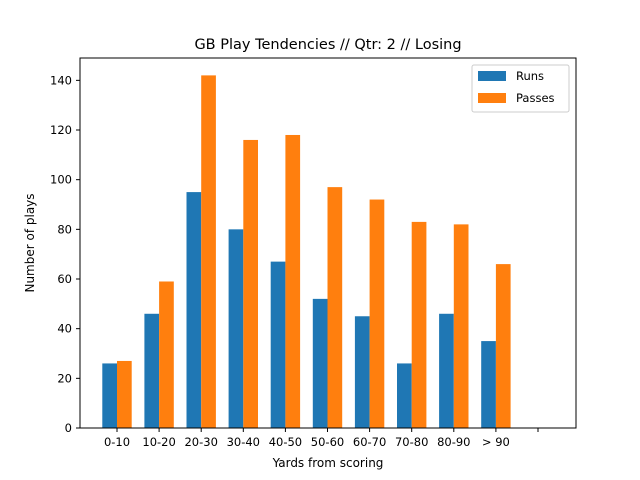  Describe the element at coordinates (64, 229) in the screenshot. I see `y-tick-label: 80` at that location.